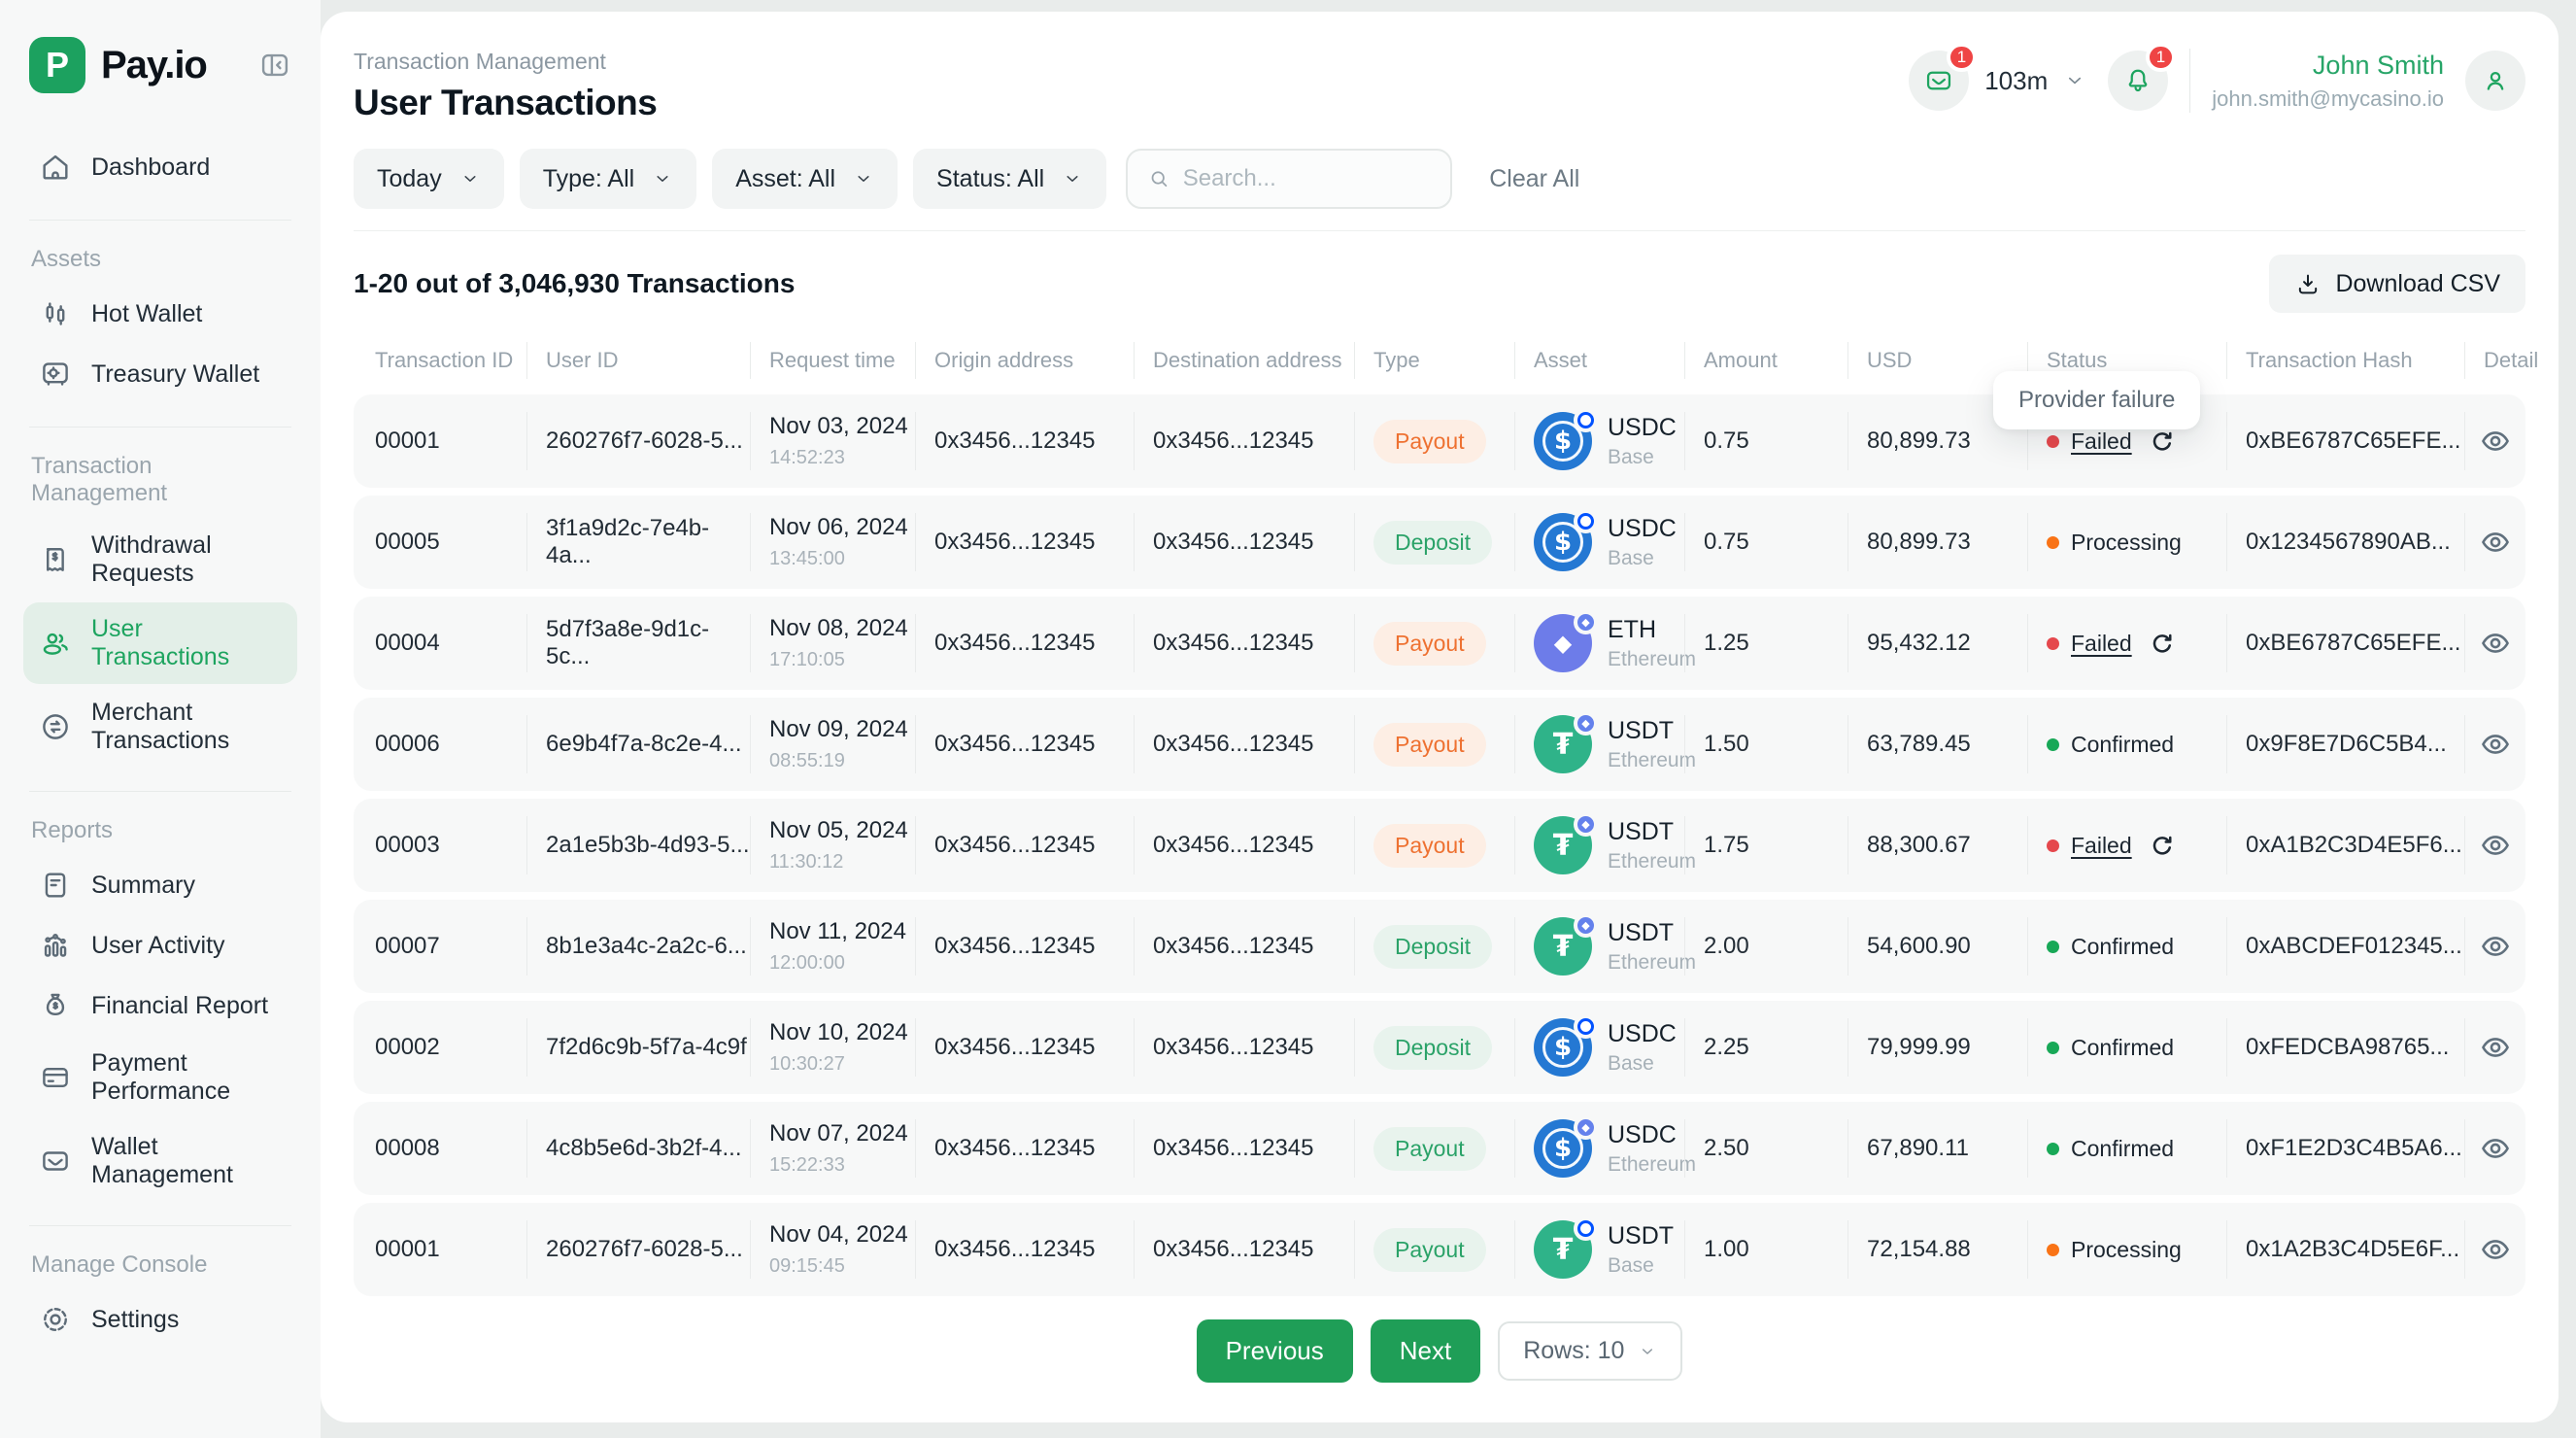  I want to click on search-input, so click(1307, 178).